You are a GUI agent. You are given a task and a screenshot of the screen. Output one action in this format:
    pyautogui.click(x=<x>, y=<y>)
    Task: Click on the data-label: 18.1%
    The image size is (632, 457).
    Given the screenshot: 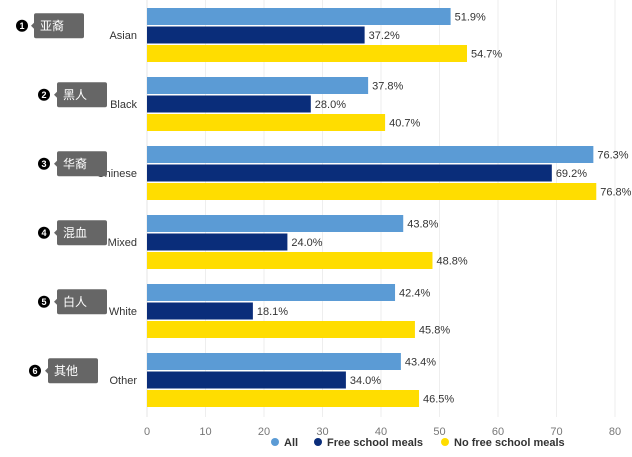 What is the action you would take?
    pyautogui.click(x=272, y=312)
    